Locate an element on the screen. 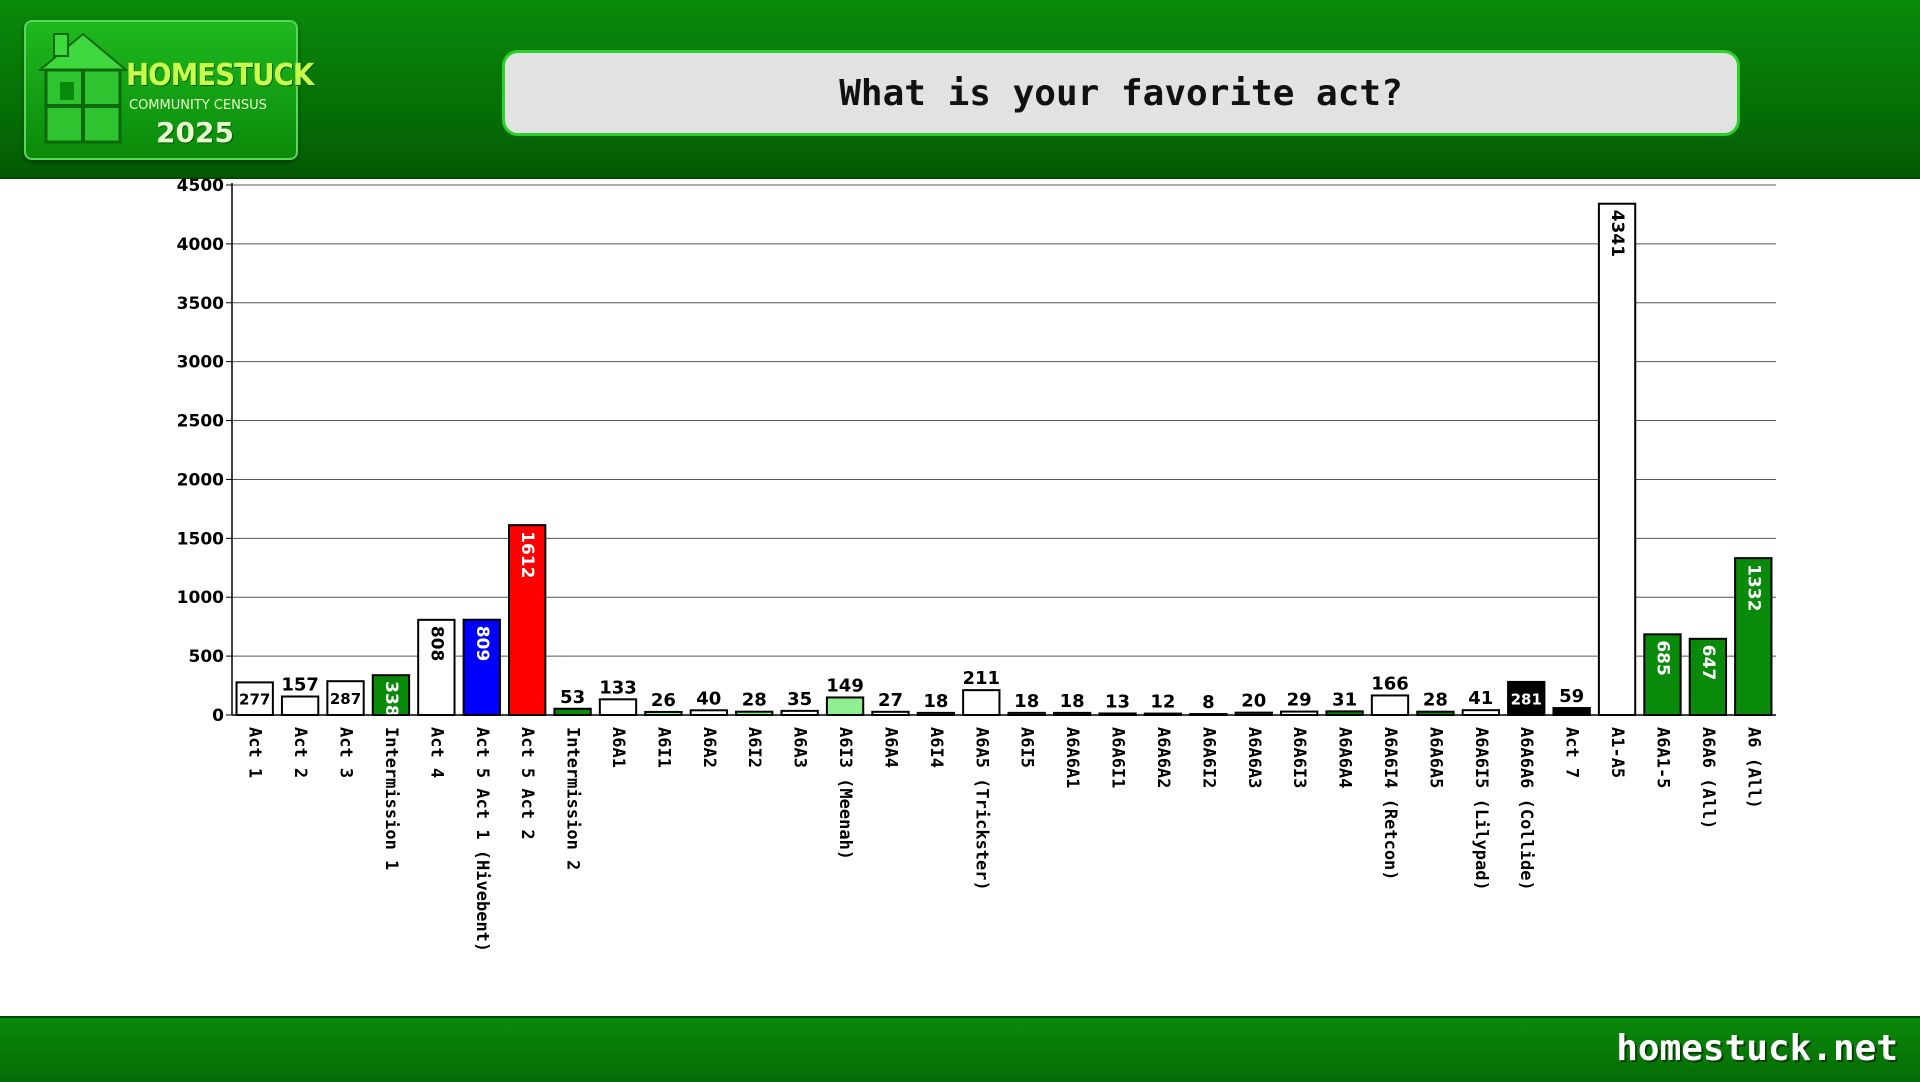  bar-value-label: 26 is located at coordinates (663, 700).